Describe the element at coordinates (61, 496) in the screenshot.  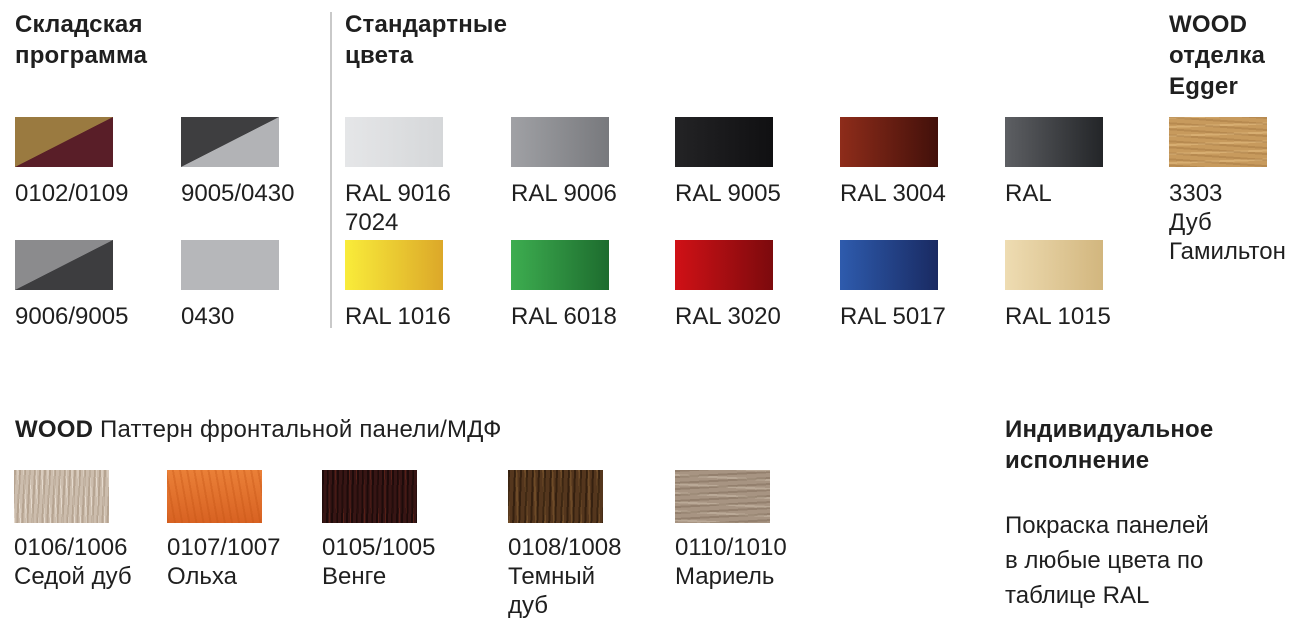
I see `swatch-0106-1006-gray-oak` at that location.